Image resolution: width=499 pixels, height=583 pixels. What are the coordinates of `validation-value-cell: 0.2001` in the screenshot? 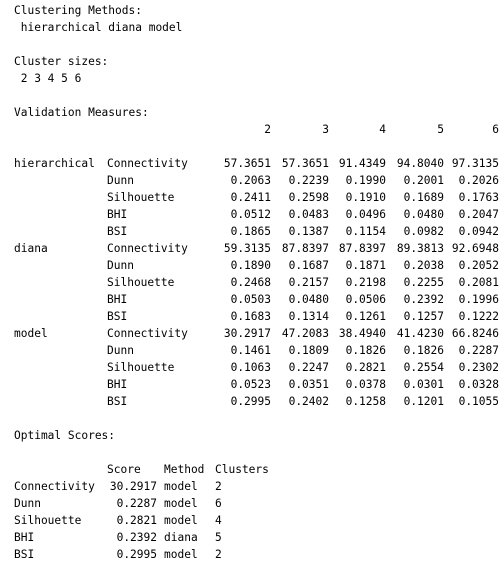 It's located at (423, 180).